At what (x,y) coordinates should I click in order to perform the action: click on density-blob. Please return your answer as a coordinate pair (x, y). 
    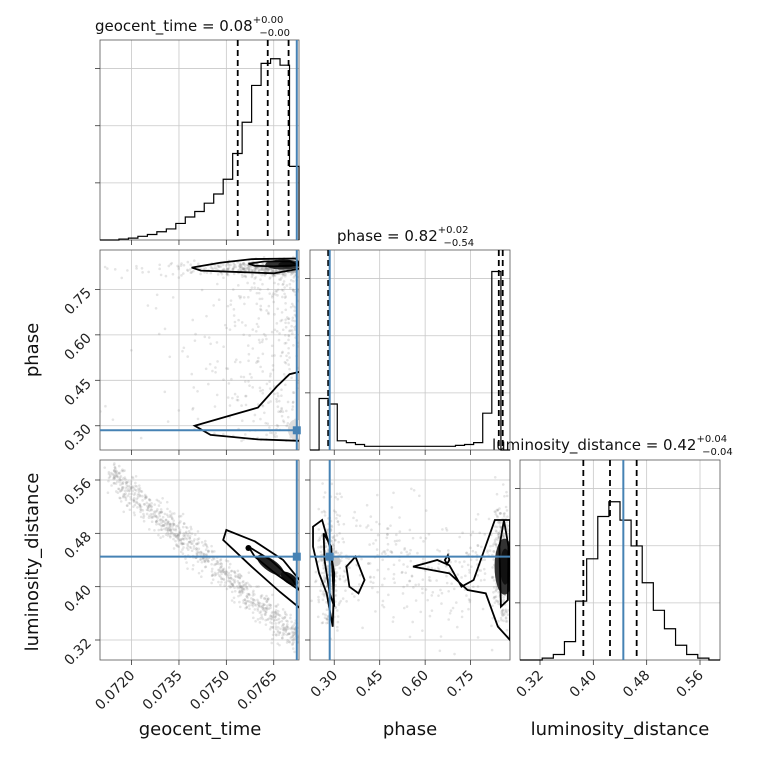
    Looking at the image, I should click on (271, 565).